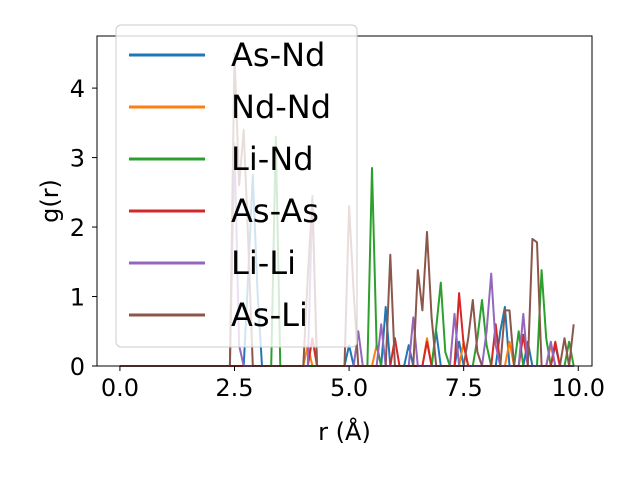 This screenshot has height=480, width=640. I want to click on x-tick-label: 5.0, so click(349, 388).